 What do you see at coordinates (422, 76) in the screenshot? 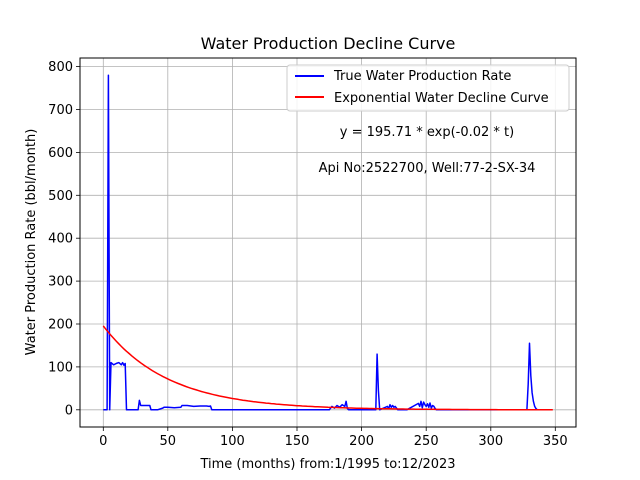
I see `legend-label-true: True Water Production Rate` at bounding box center [422, 76].